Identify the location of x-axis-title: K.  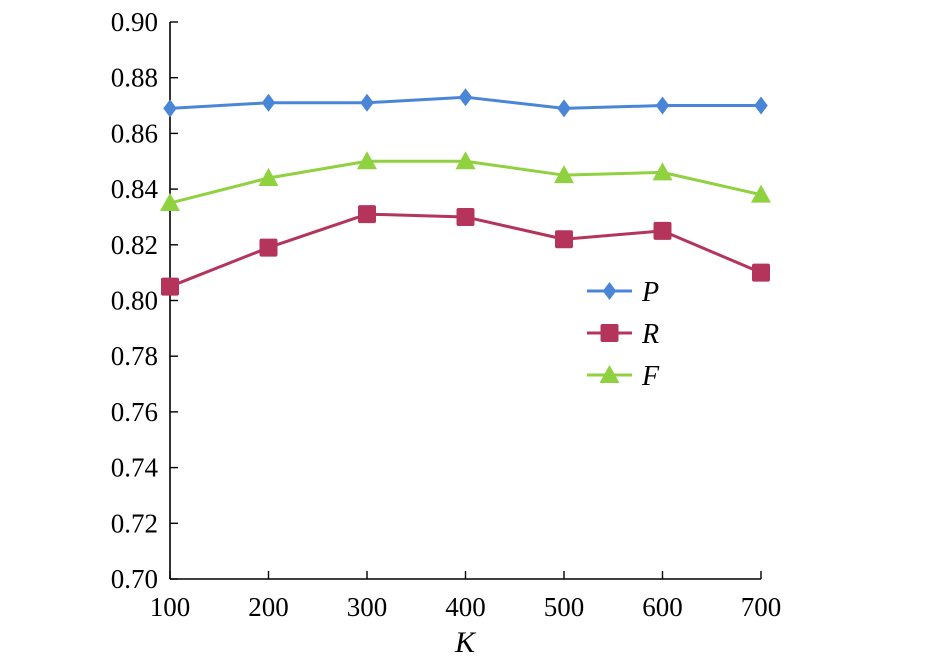
(465, 642).